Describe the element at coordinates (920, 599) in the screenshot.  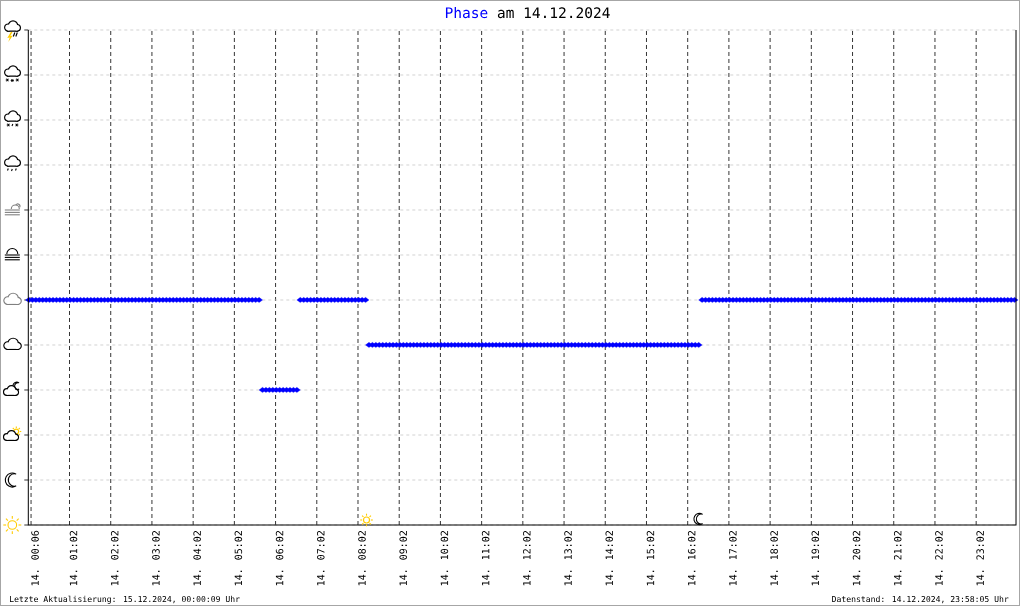
I see `text: Datenstand: 14.12.2024, 23:58:05 Uhr` at that location.